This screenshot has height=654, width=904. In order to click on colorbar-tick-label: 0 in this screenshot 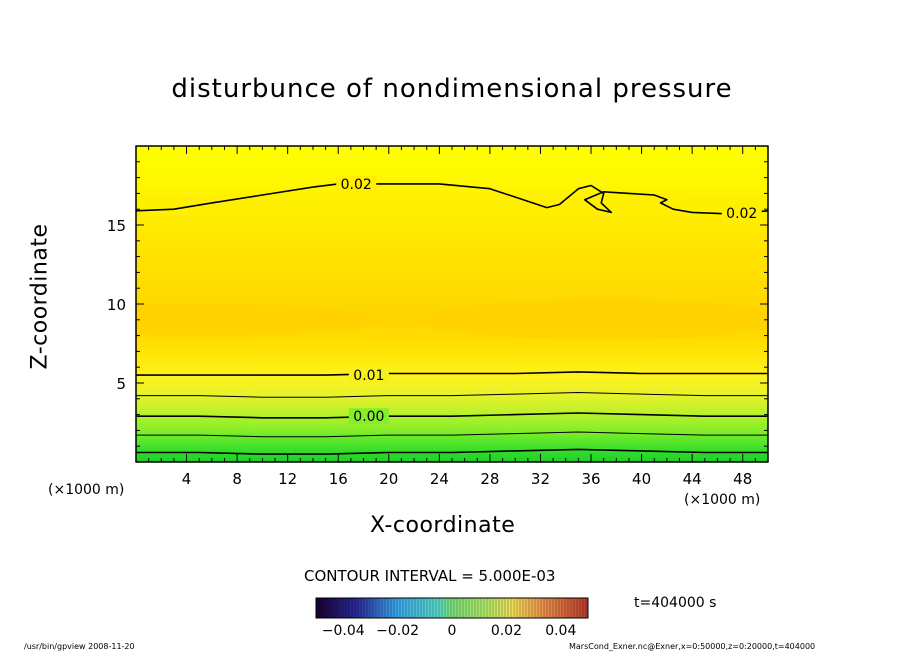, I will do `click(452, 631)`.